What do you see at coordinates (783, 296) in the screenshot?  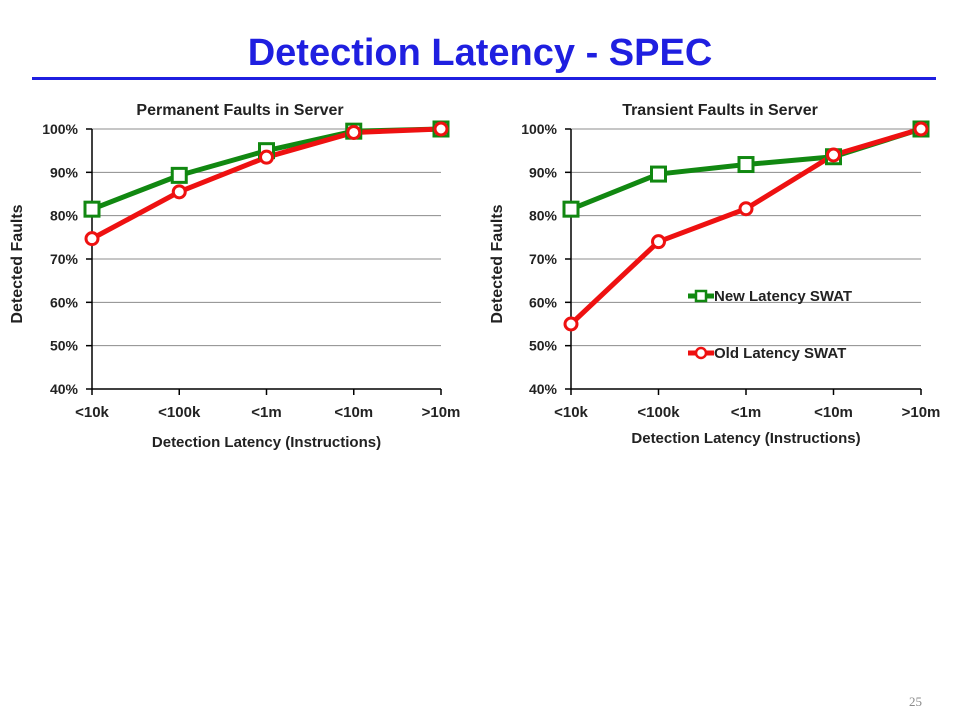 I see `legend-label: New Latency SWAT` at bounding box center [783, 296].